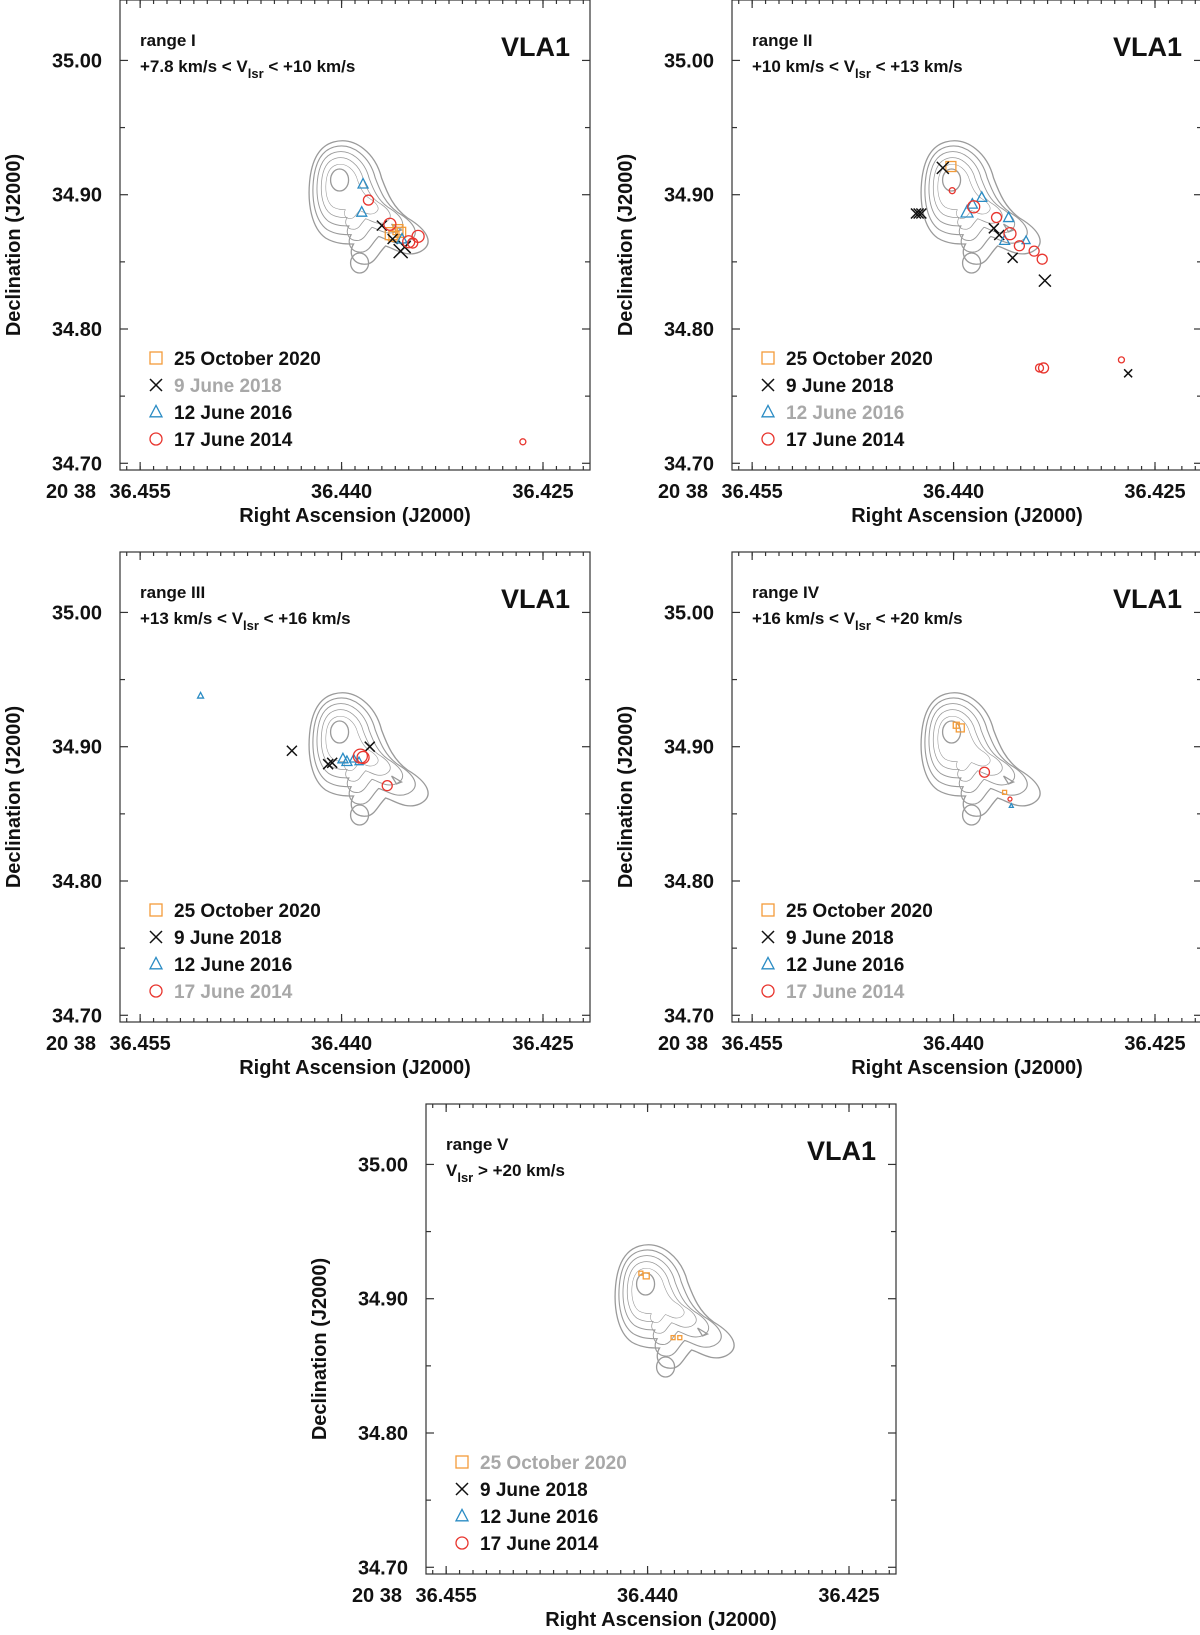 The image size is (1200, 1635). Describe the element at coordinates (857, 69) in the screenshot. I see `velocity-range-label: +10 km/s < Vlsr < +13 km/s` at that location.